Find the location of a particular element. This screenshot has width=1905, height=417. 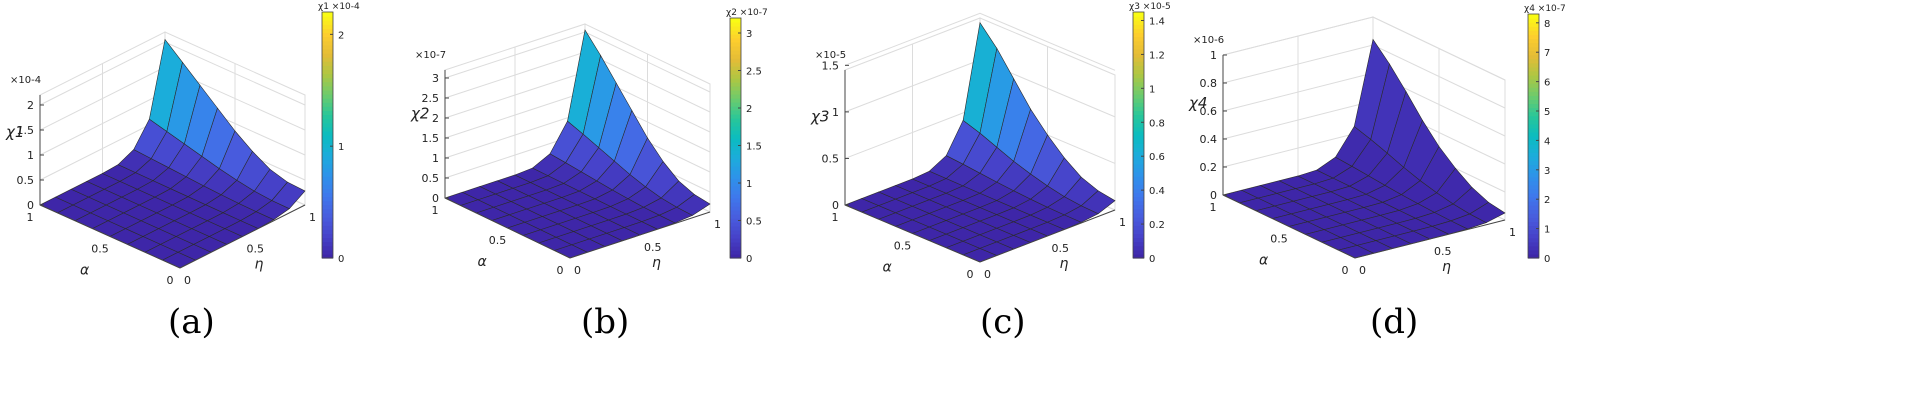

colorbar-tick-label: 2.5 is located at coordinates (754, 72).